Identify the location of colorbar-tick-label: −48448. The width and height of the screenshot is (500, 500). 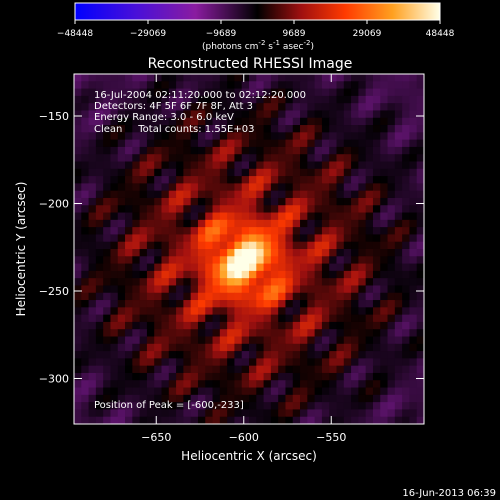
(75, 34).